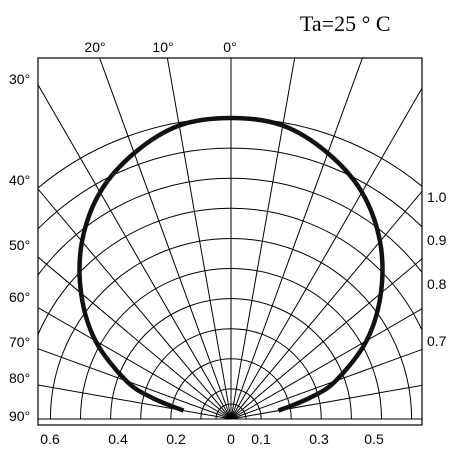 The image size is (462, 461). I want to click on left-angle-tick-label: 30°, so click(19, 79).